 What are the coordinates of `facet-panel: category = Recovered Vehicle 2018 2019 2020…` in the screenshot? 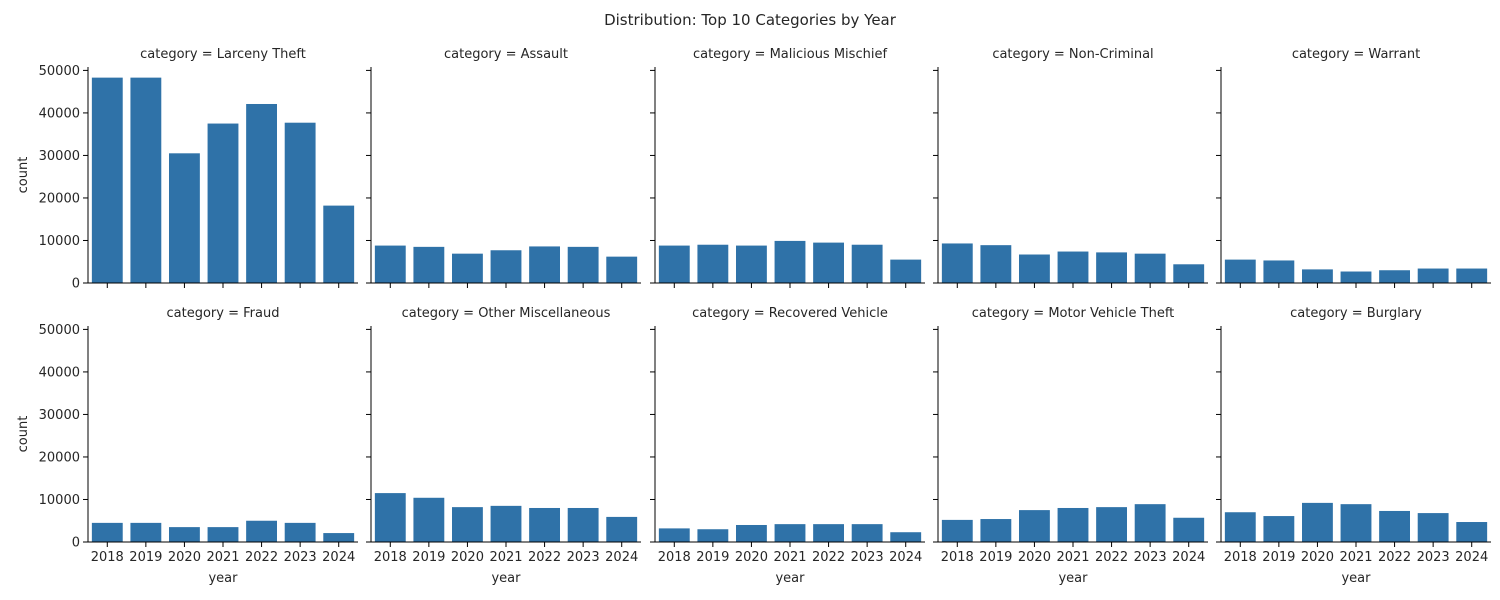 It's located at (787, 446).